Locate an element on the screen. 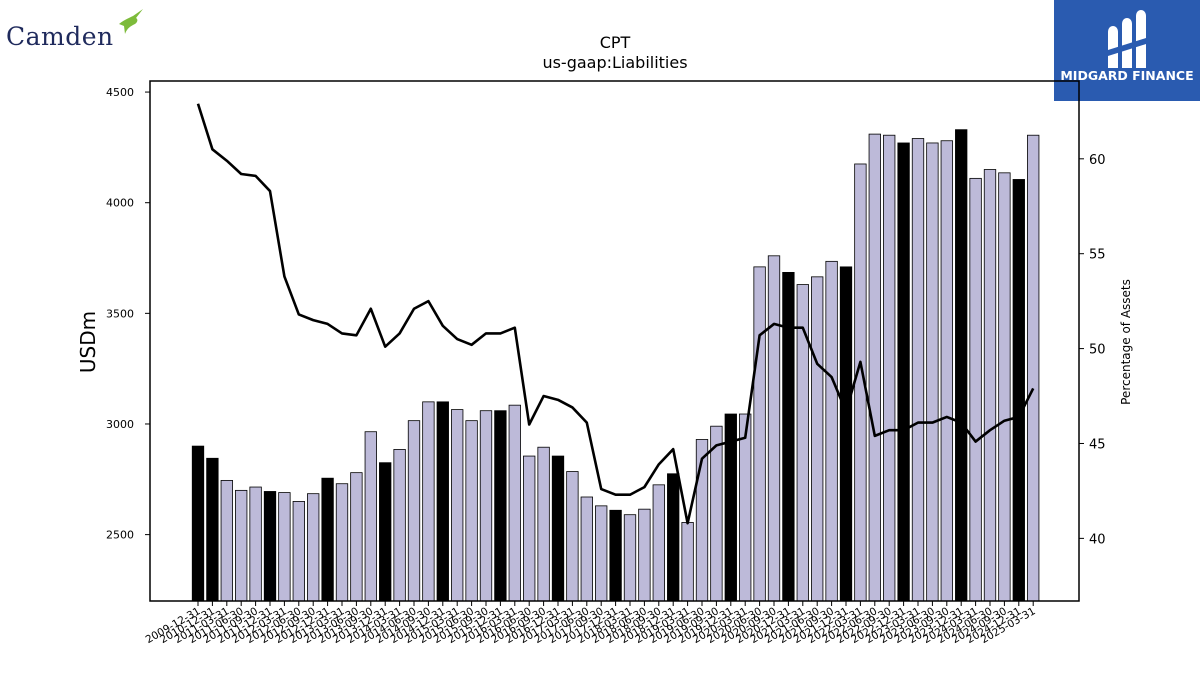 This screenshot has height=675, width=1200. camden-logo: Camden is located at coordinates (76, 31).